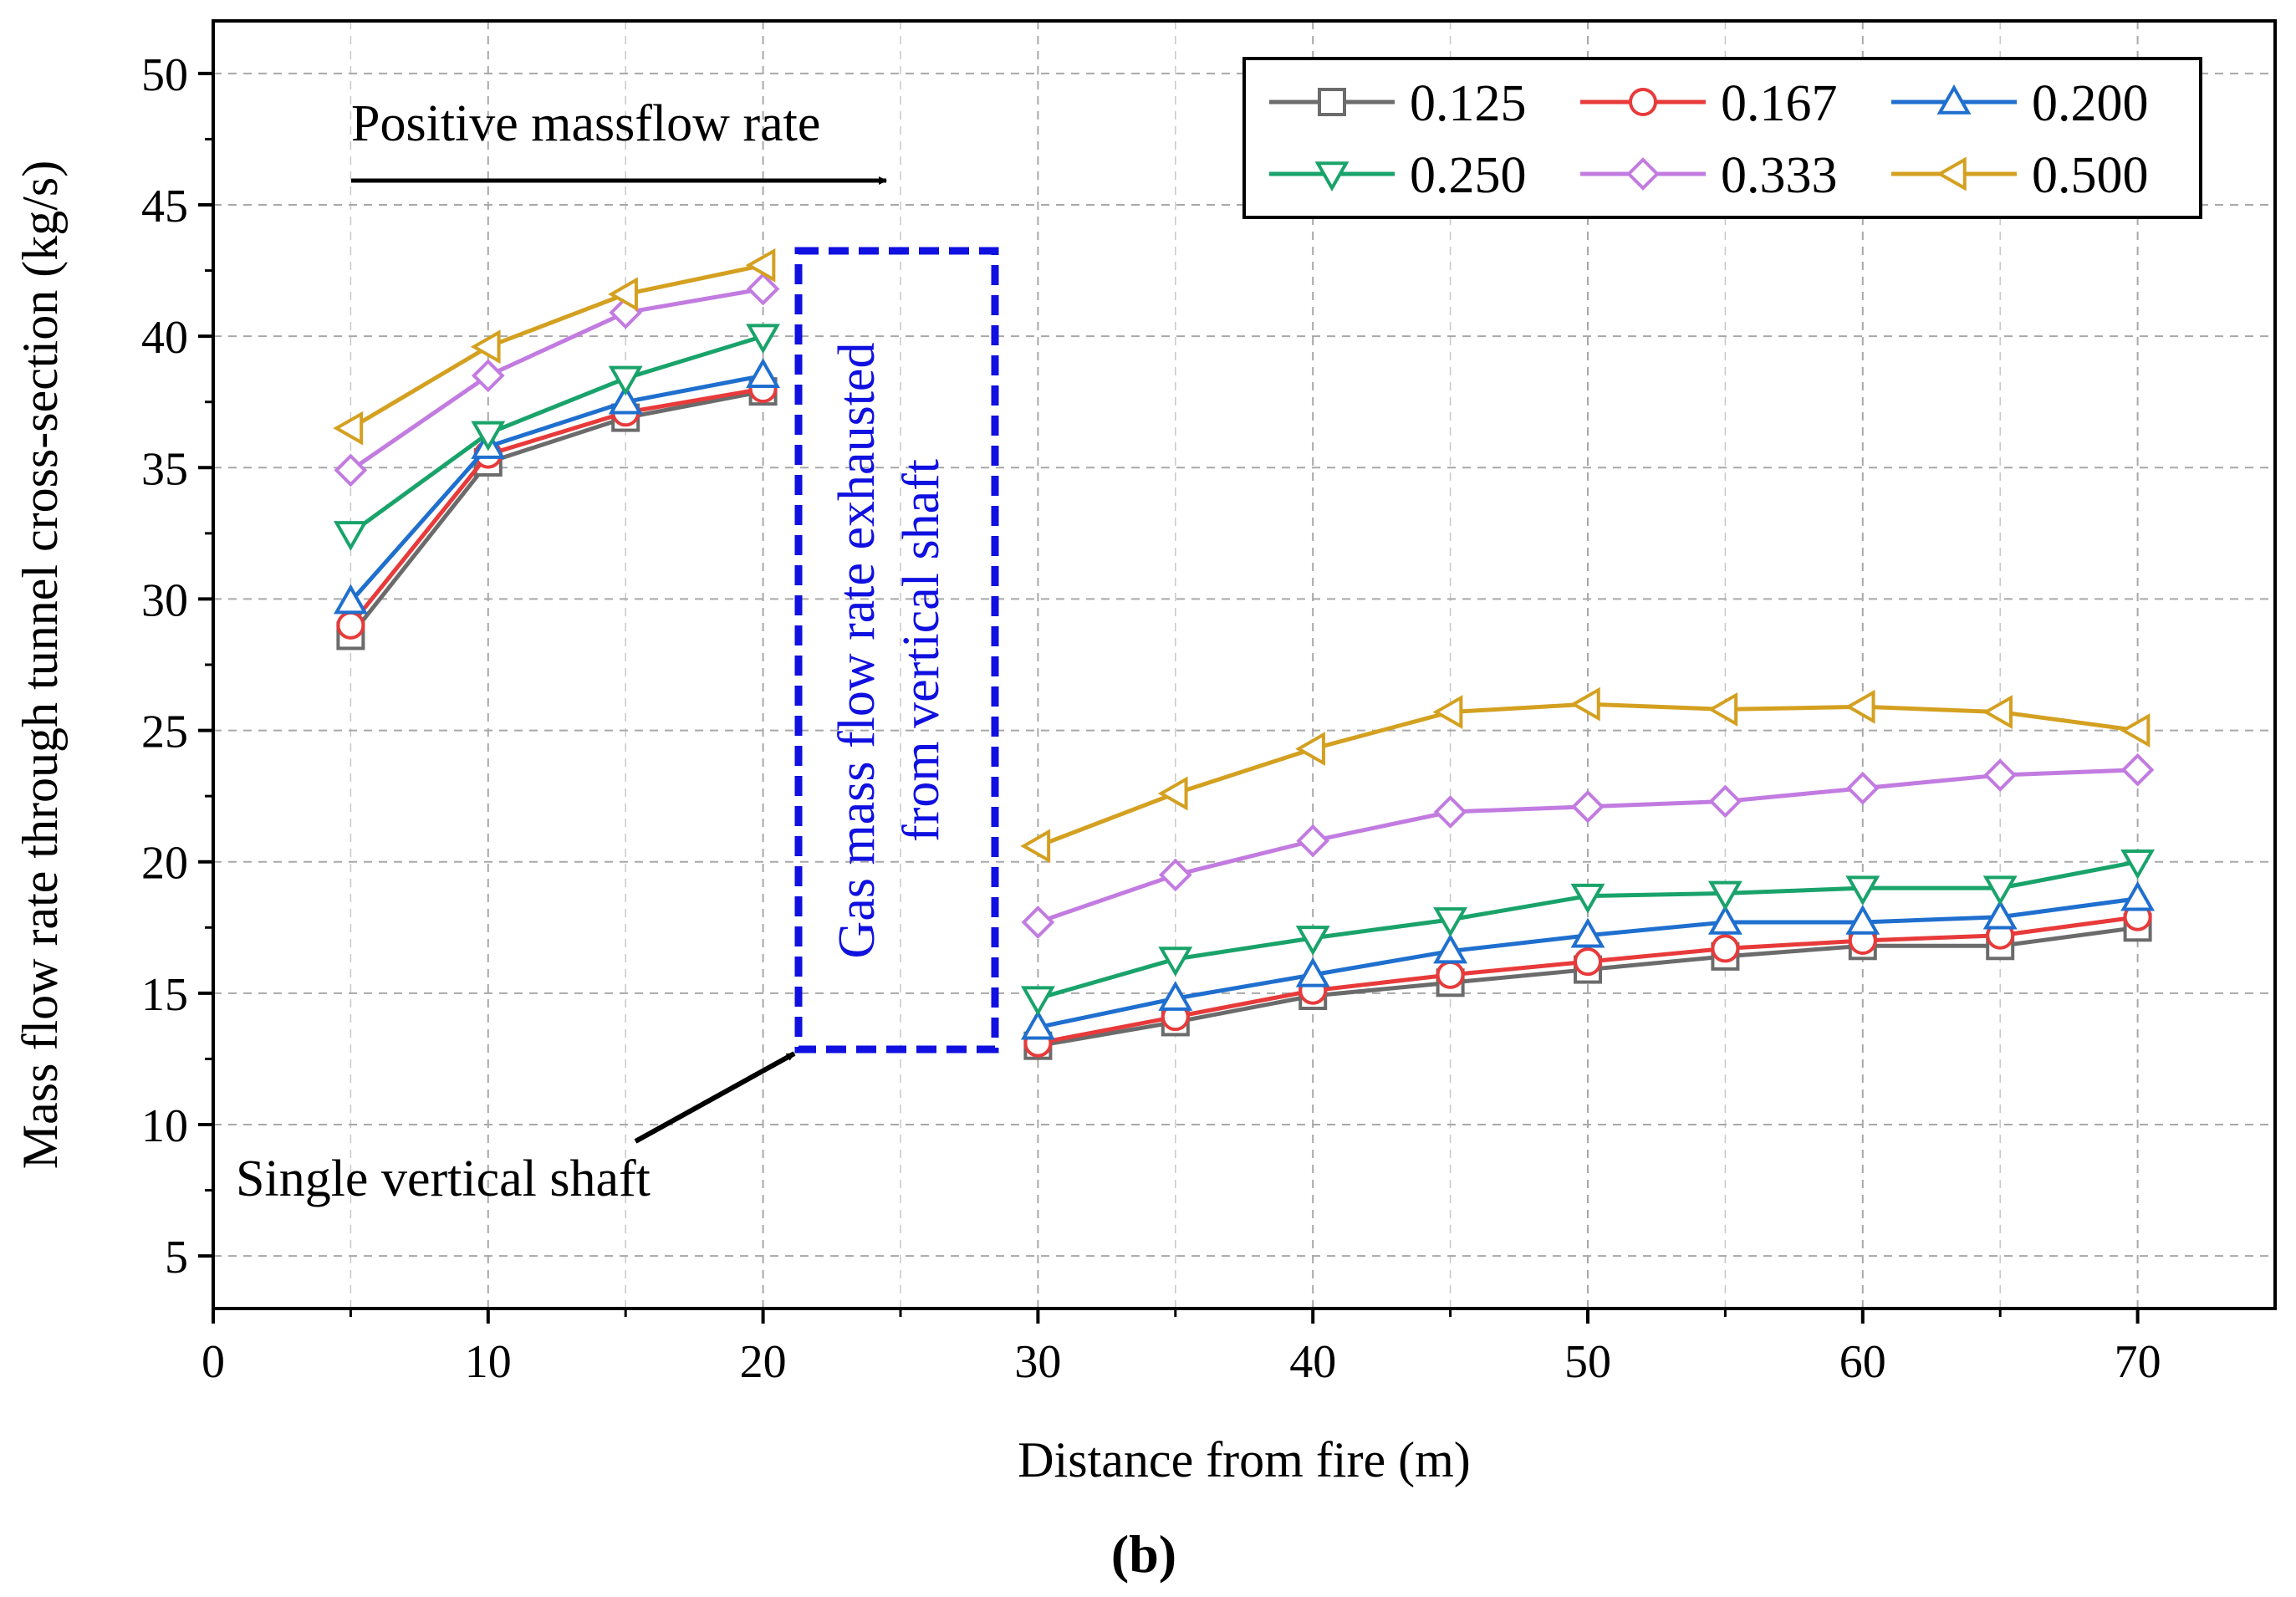  Describe the element at coordinates (2020, 103) in the screenshot. I see `legend-item: 0.200` at that location.